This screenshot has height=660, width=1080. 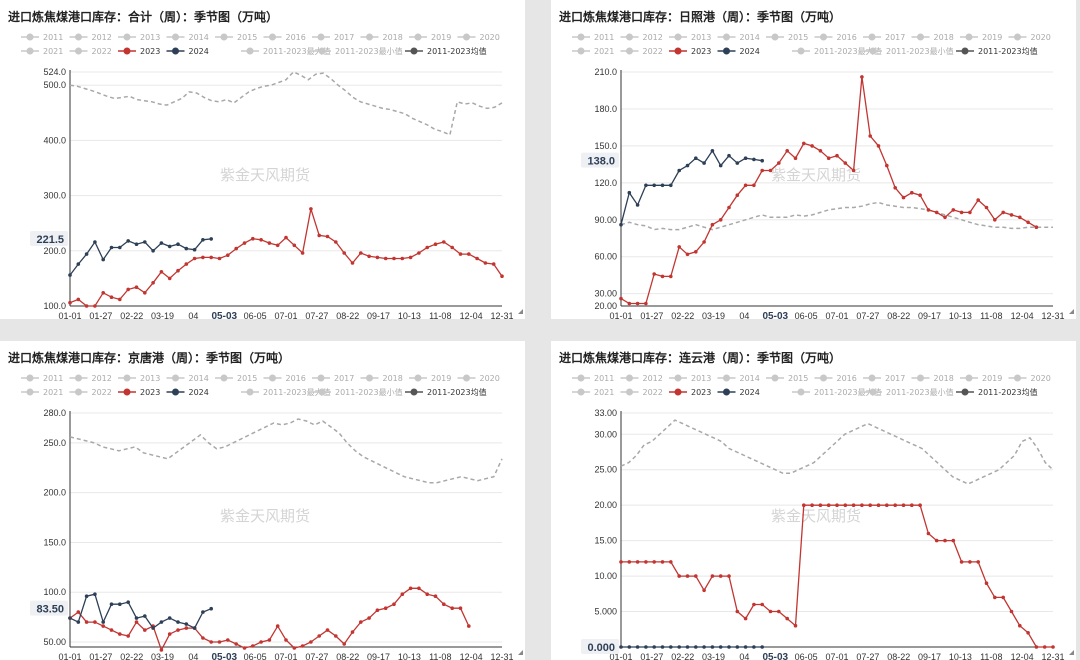 I want to click on last-value-box, so click(x=49, y=608).